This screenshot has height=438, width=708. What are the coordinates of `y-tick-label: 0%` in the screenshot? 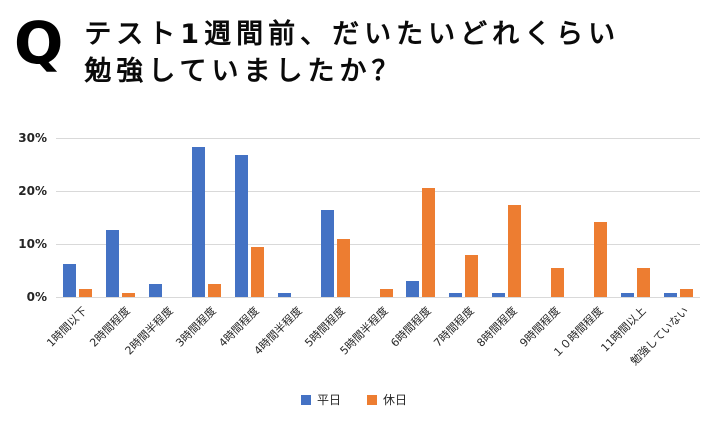 It's located at (36, 297).